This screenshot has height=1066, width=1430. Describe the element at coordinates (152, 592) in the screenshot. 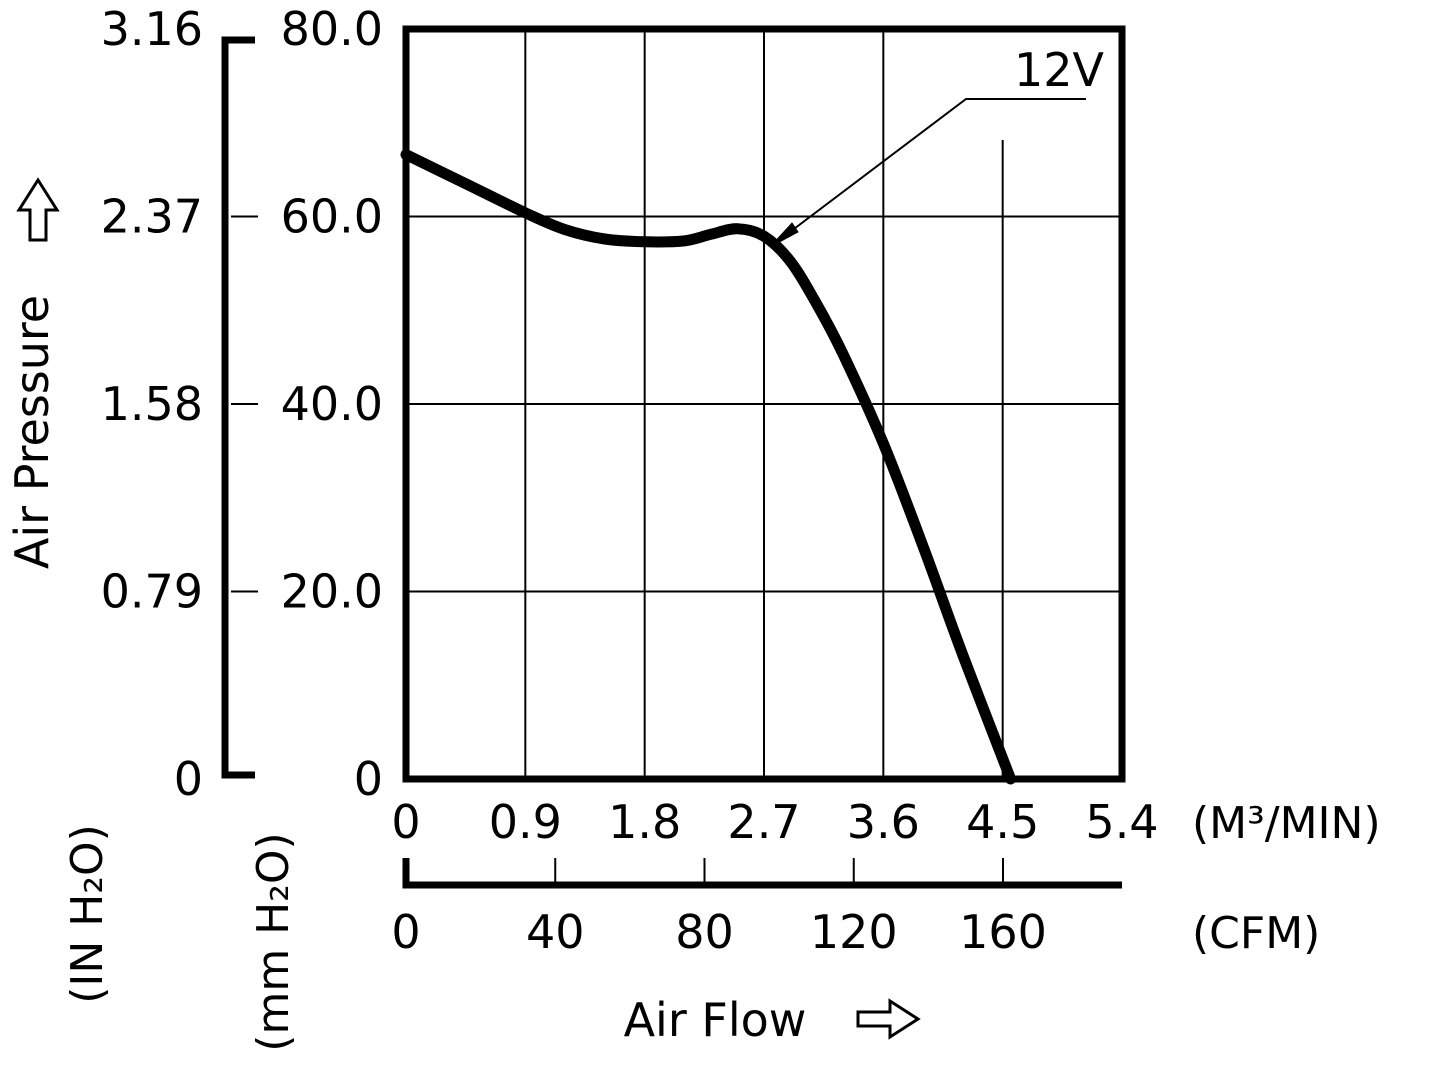

I see `y-secondary-tick-label: 0.79` at that location.